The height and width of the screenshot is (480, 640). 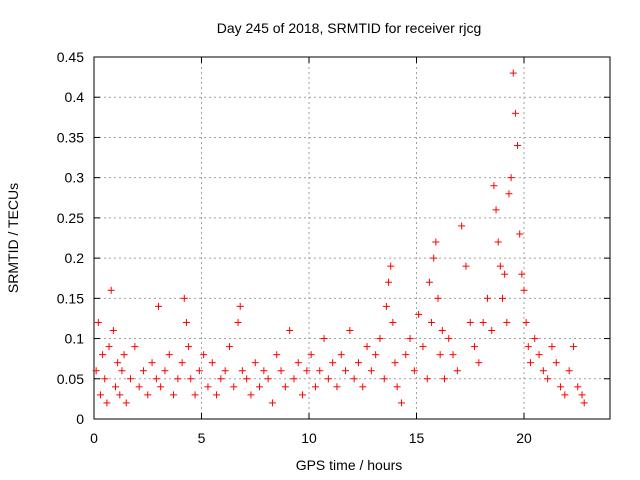 I want to click on y-tick-label: 0.15, so click(x=70, y=298).